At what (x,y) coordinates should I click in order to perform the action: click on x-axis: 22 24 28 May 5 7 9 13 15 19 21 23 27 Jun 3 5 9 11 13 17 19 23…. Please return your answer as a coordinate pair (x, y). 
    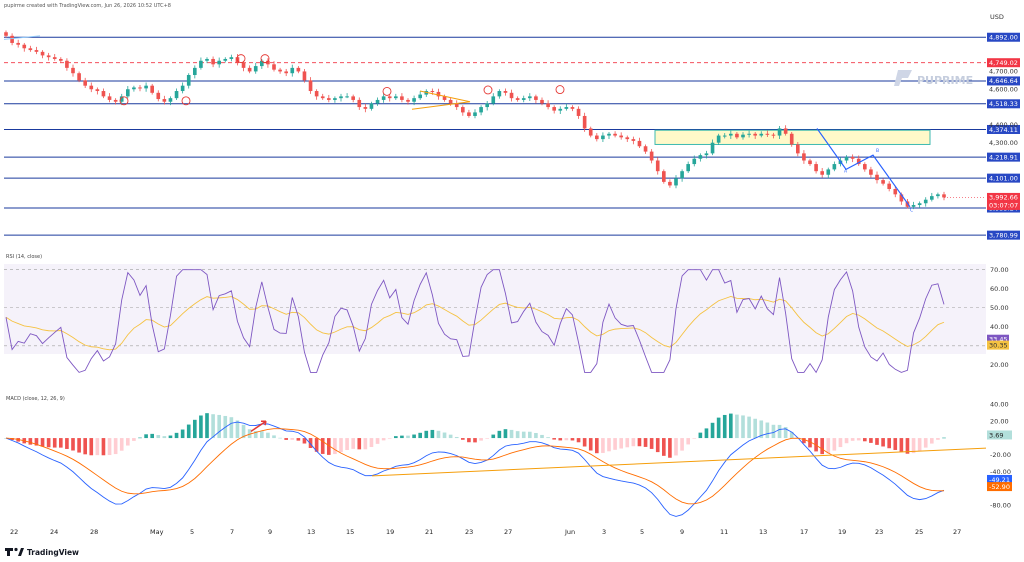
    Looking at the image, I should click on (485, 532).